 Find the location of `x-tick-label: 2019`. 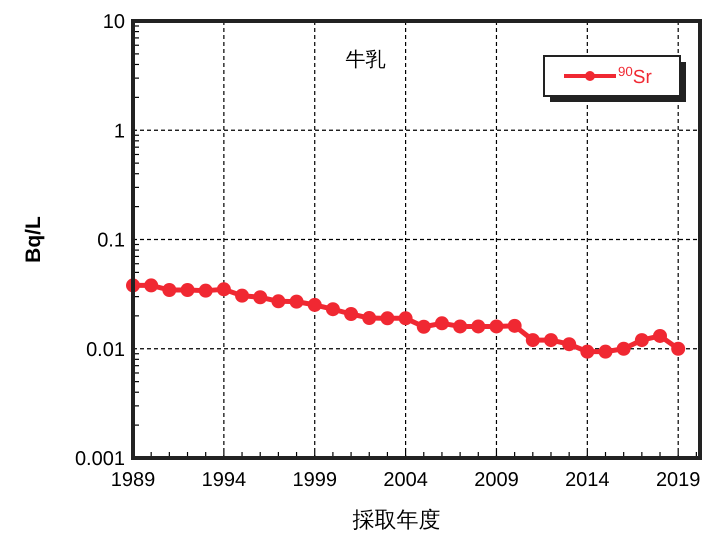

x-tick-label: 2019 is located at coordinates (678, 480).